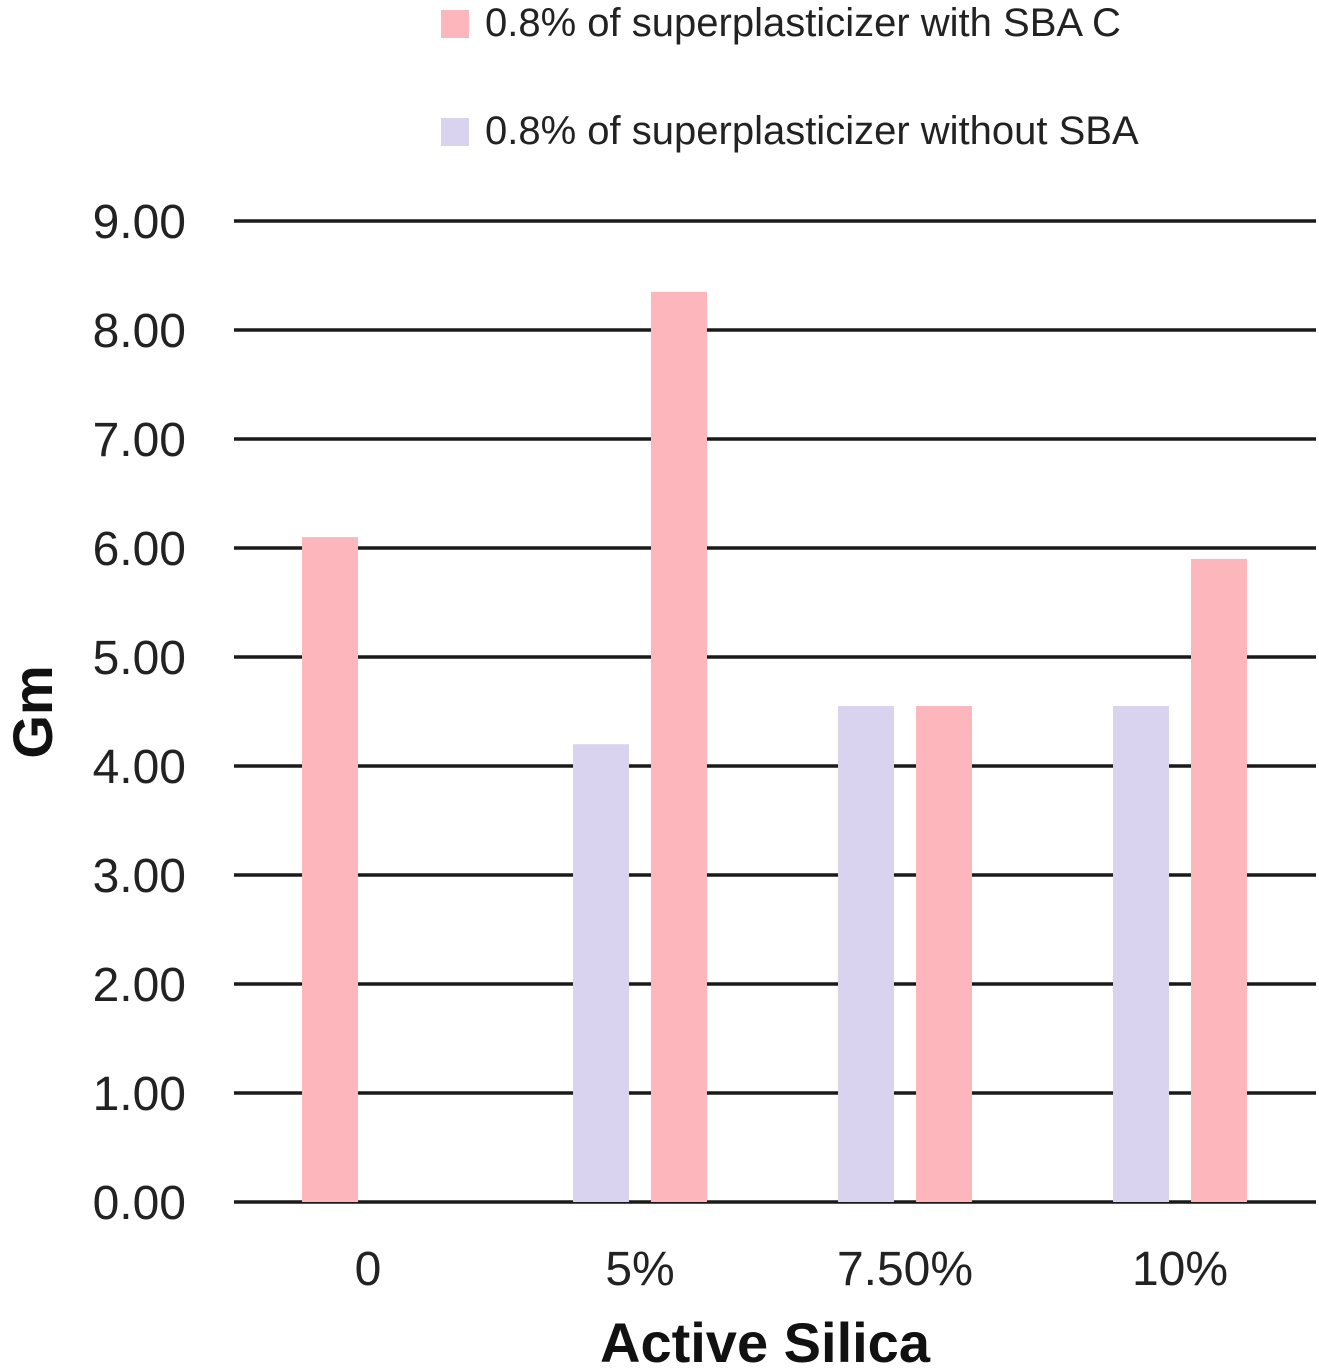  What do you see at coordinates (139, 985) in the screenshot?
I see `y-tick-label: 2.00` at bounding box center [139, 985].